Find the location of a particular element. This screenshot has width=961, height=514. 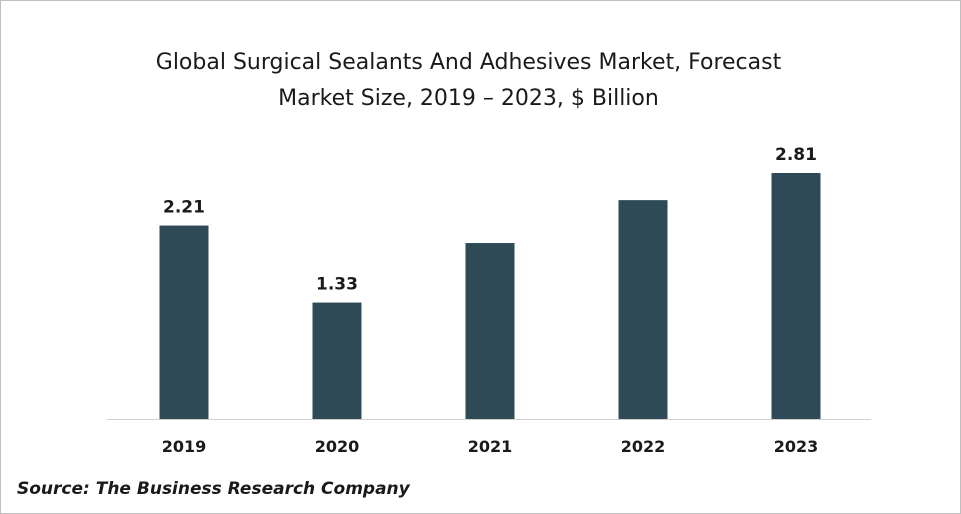

source-note: Source: The Business Research Company is located at coordinates (213, 489).